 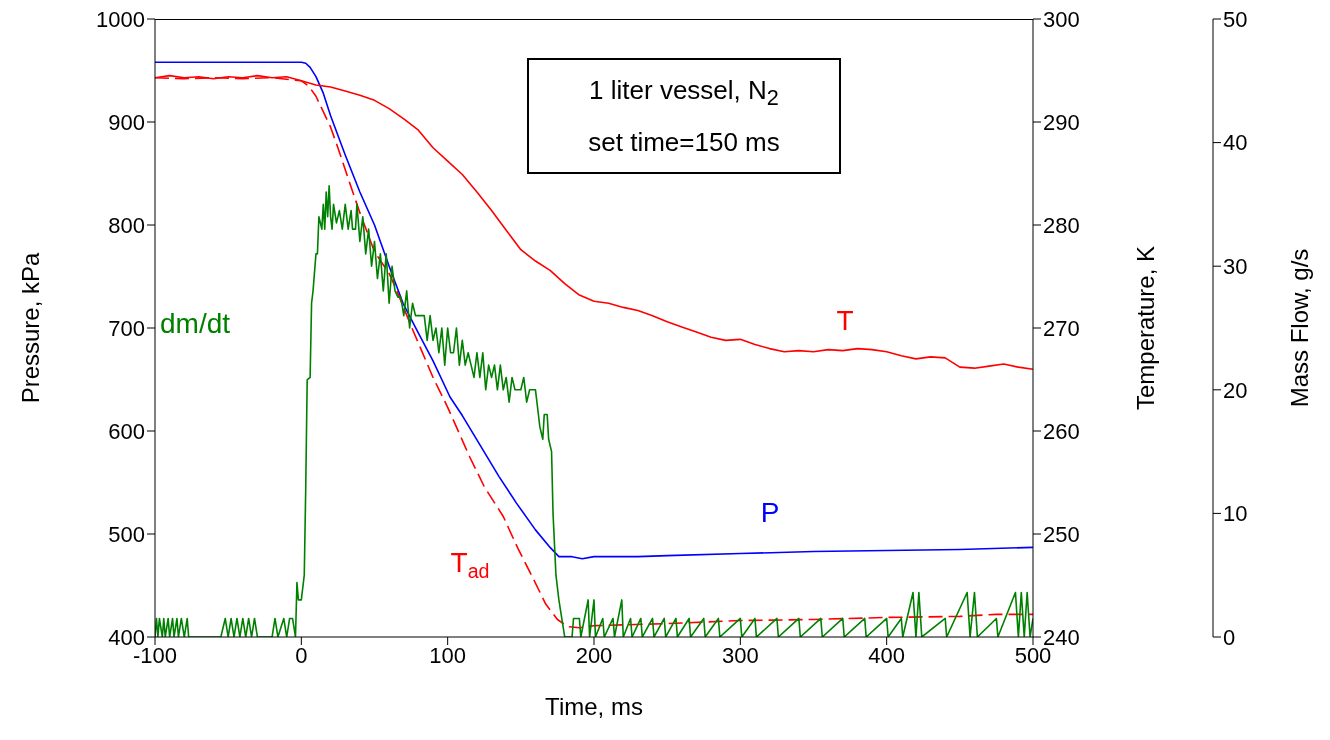 I want to click on y3-axis-title: Mass Flow, g/s, so click(x=1300, y=328).